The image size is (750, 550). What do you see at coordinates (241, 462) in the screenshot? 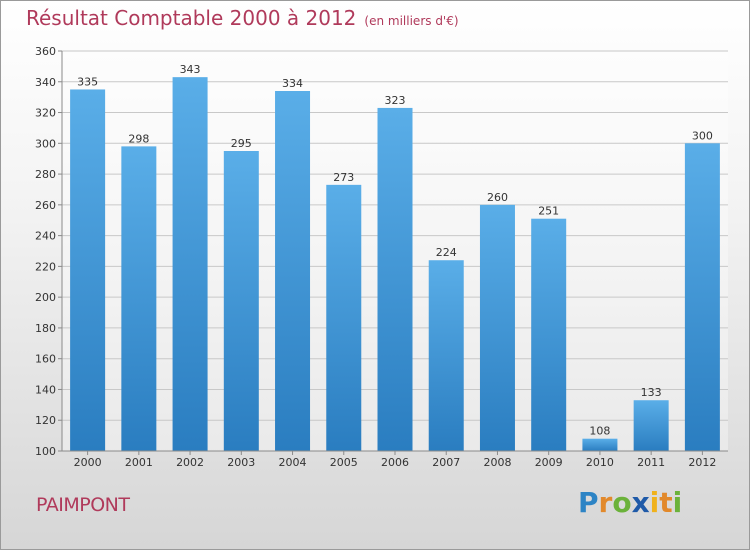
I see `x-tick-label-2003: 2003` at bounding box center [241, 462].